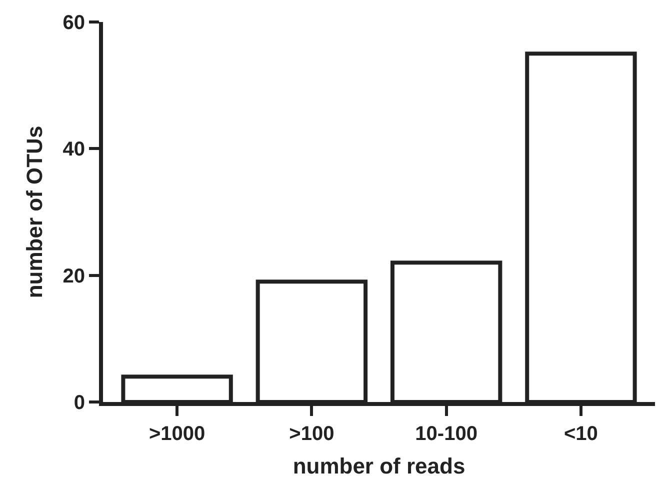 The height and width of the screenshot is (490, 665). I want to click on x-tick-label: >1000, so click(177, 434).